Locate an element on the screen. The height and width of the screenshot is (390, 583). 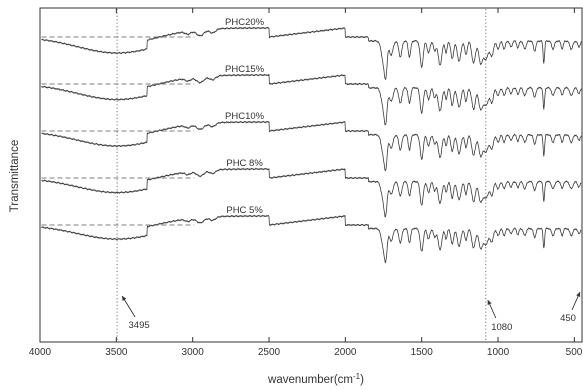
arrow-1080-head is located at coordinates (489, 302).